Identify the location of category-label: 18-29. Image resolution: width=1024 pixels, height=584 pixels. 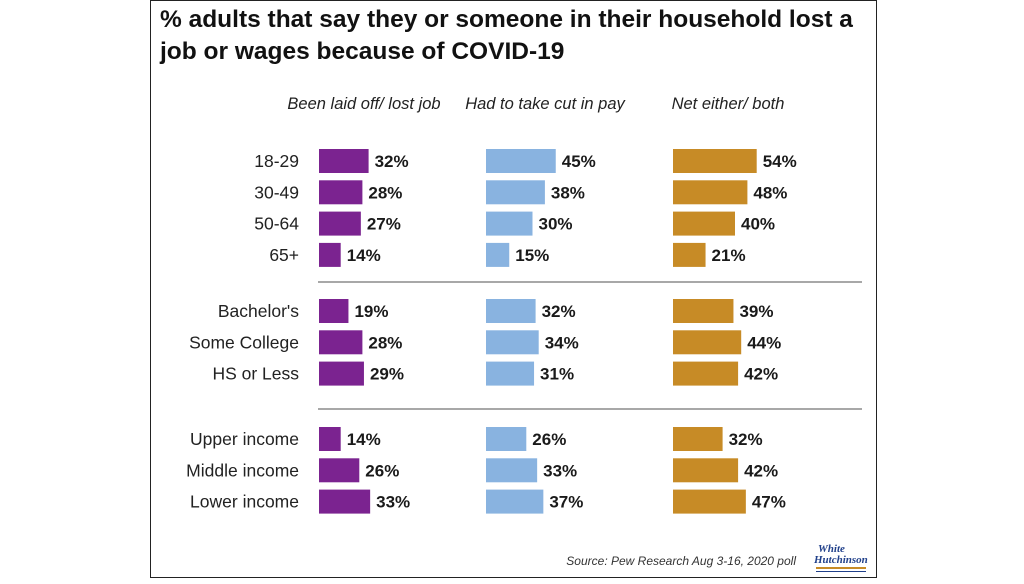
(276, 161).